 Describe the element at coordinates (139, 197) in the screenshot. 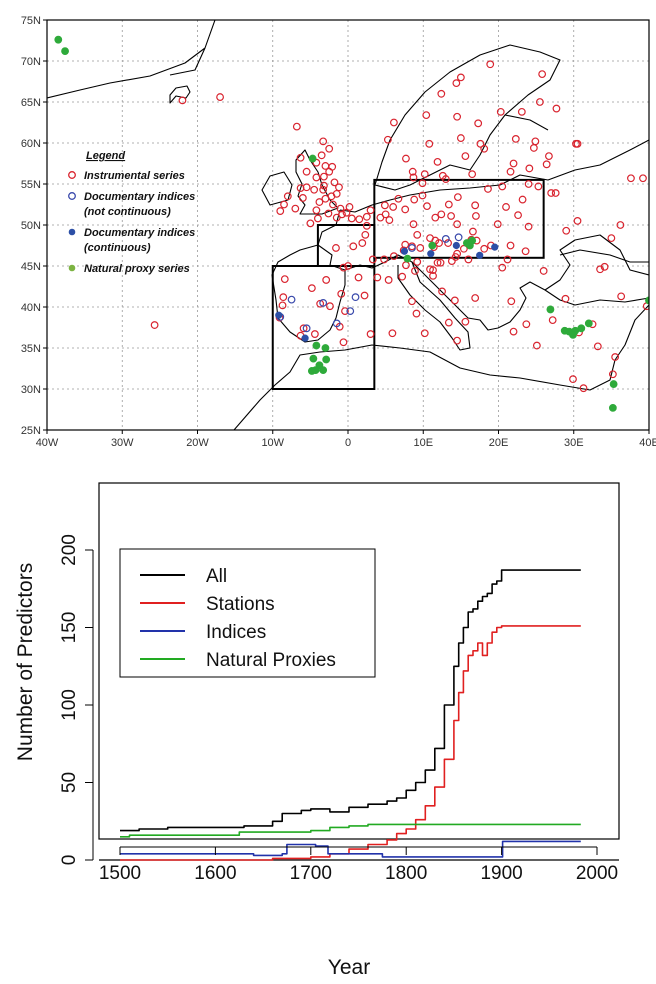

I see `legend-label-documentary-not-continuous-1: Documentary indices` at that location.